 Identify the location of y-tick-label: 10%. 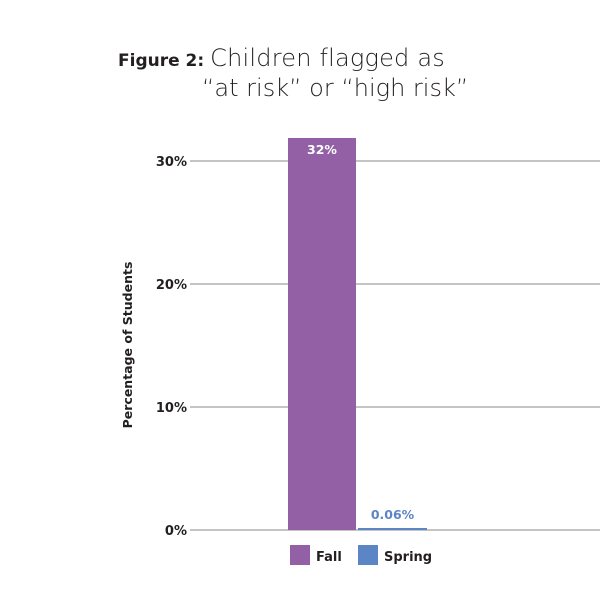
(171, 408).